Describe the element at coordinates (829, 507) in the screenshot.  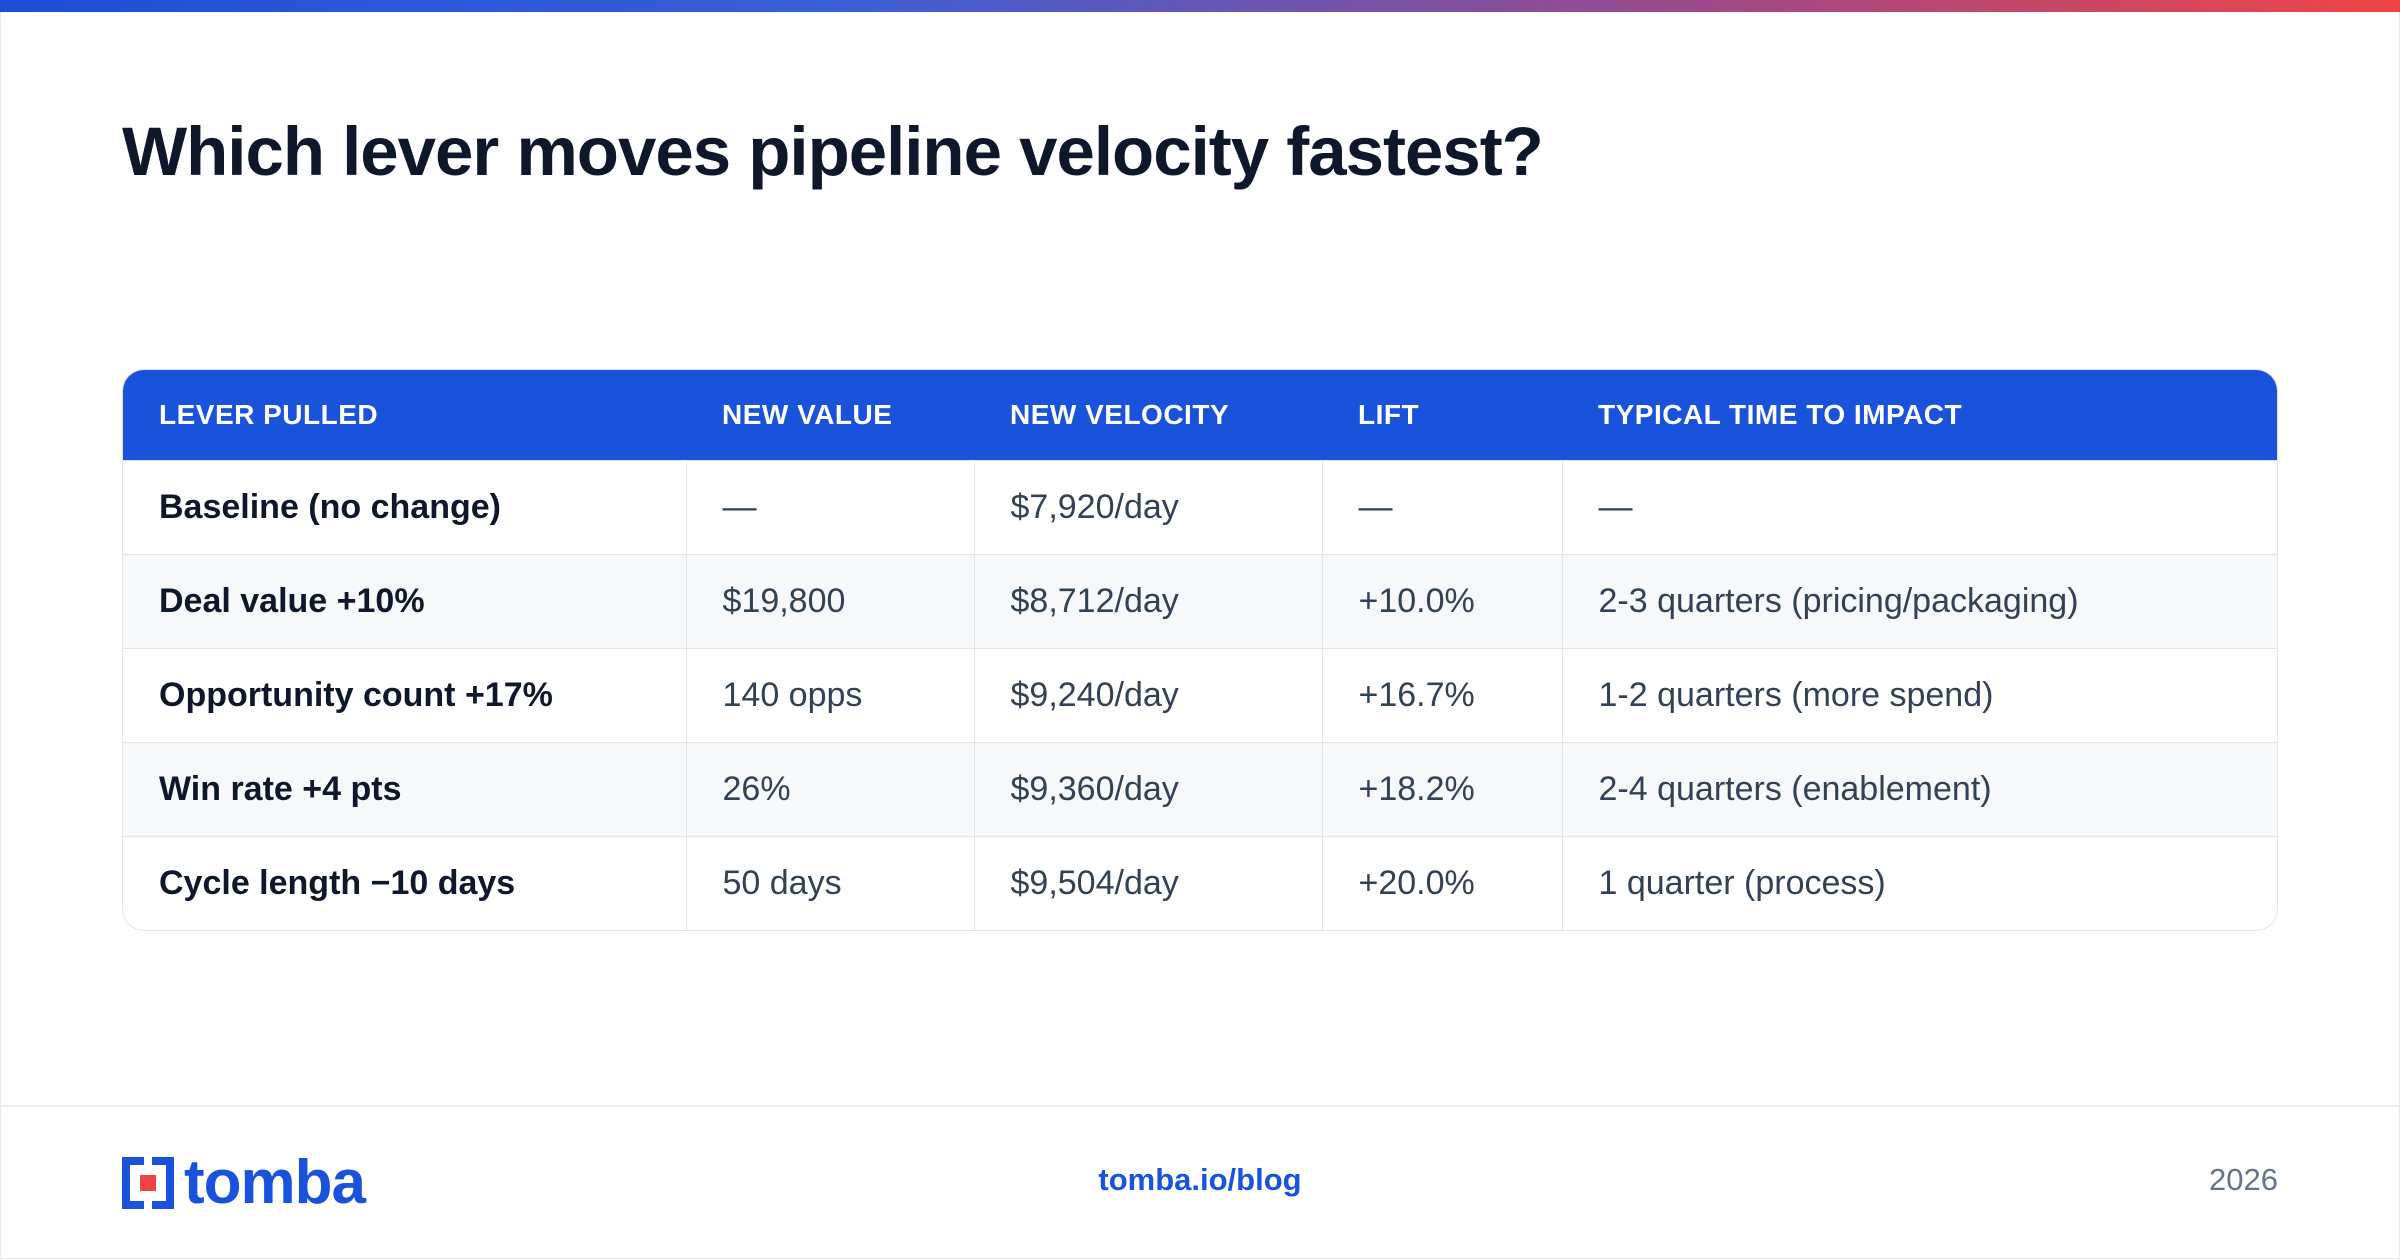
I see `new-value-cell: —` at that location.